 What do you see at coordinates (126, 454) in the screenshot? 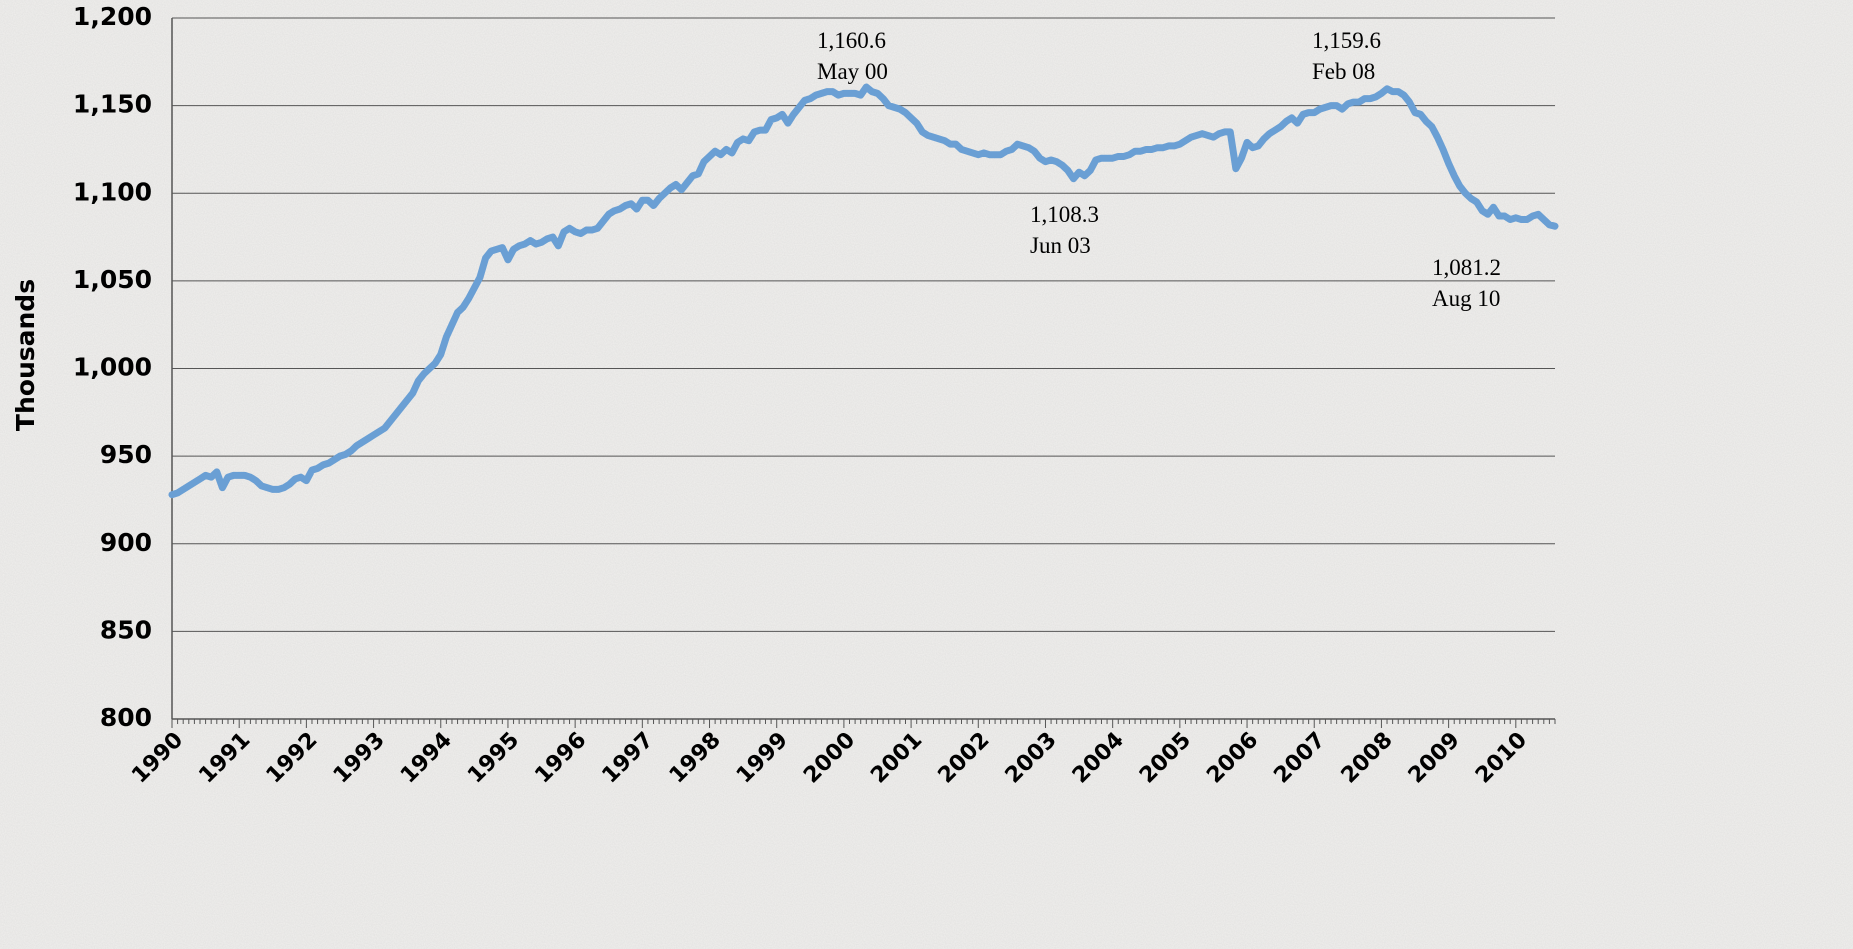
I see `y-tick-label: 950` at bounding box center [126, 454].